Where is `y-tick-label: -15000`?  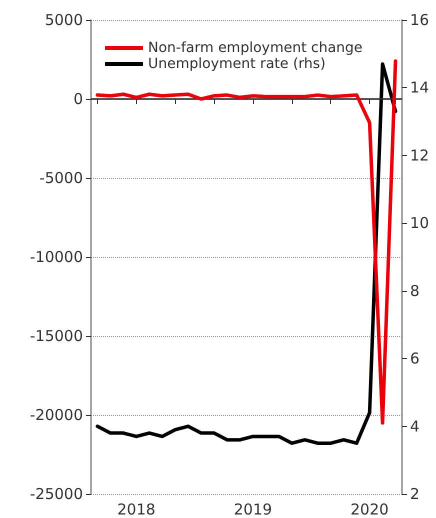
y-tick-label: -15000 is located at coordinates (56, 336).